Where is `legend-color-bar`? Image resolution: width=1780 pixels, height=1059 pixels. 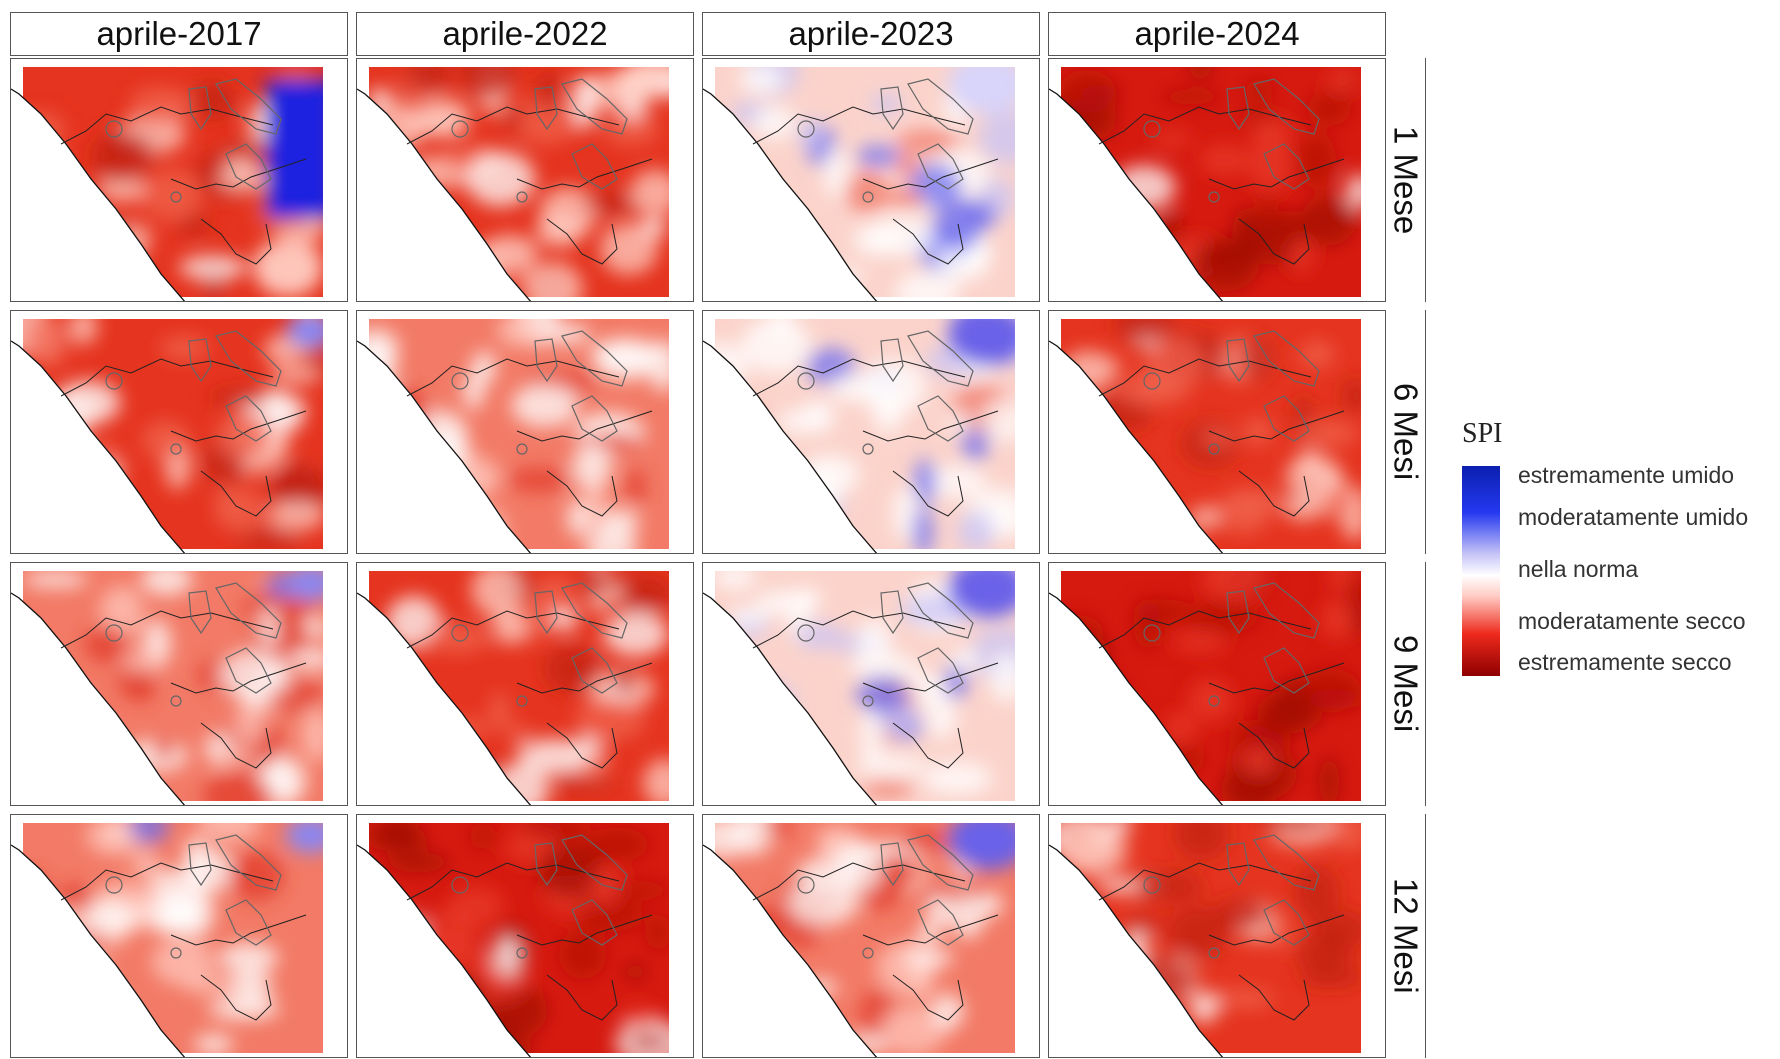 legend-color-bar is located at coordinates (1481, 571).